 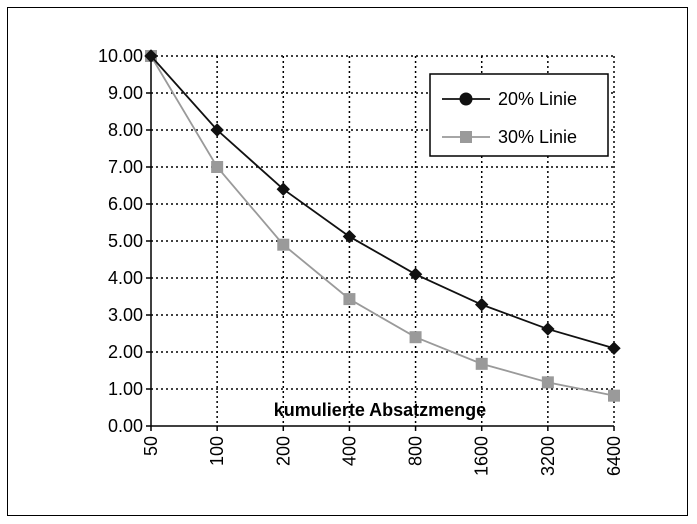 I want to click on y-tick-label: 8.00, so click(x=125, y=130).